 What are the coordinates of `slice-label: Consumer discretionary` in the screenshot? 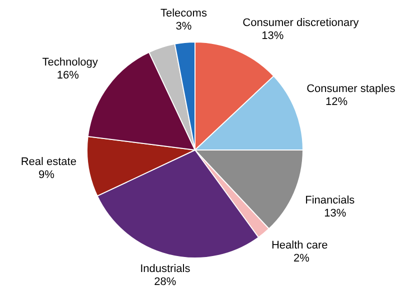 It's located at (301, 22).